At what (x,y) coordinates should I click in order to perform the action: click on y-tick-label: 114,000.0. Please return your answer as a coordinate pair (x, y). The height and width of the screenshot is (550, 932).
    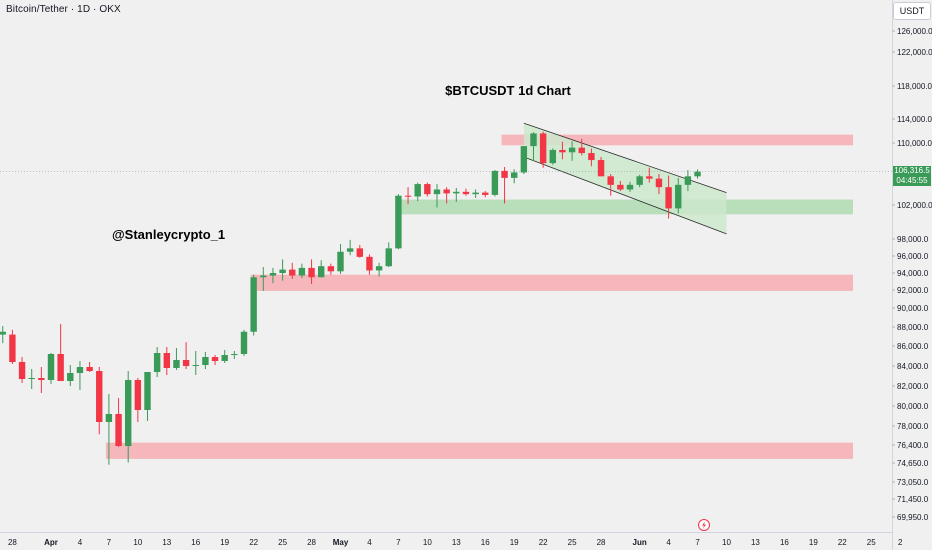
    Looking at the image, I should click on (914, 119).